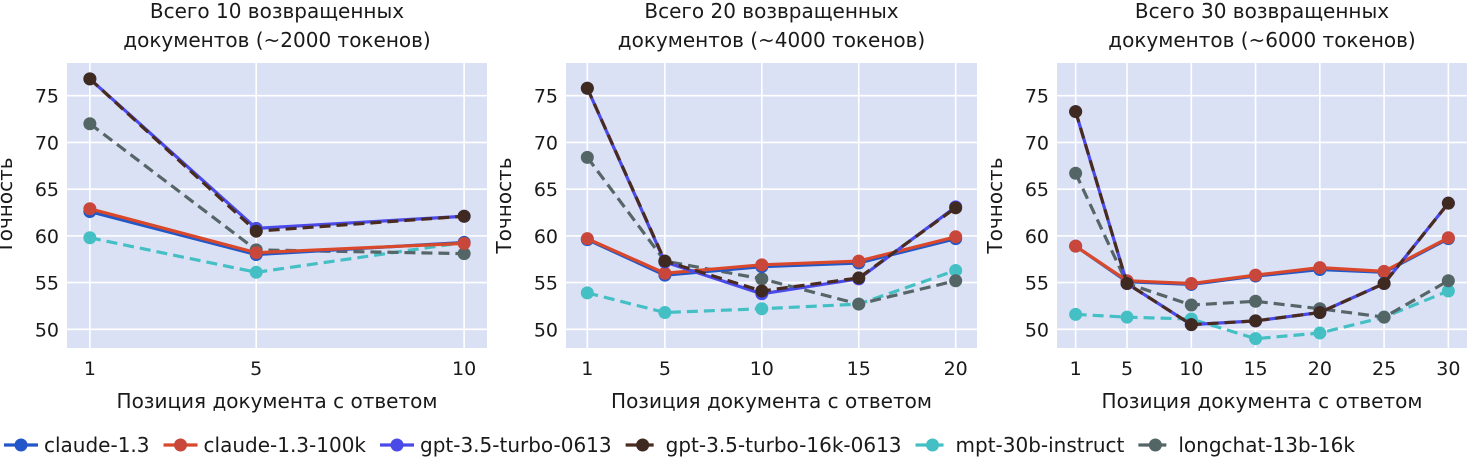 The image size is (1475, 460). I want to click on legend-entry: claude-1.3-100k, so click(264, 445).